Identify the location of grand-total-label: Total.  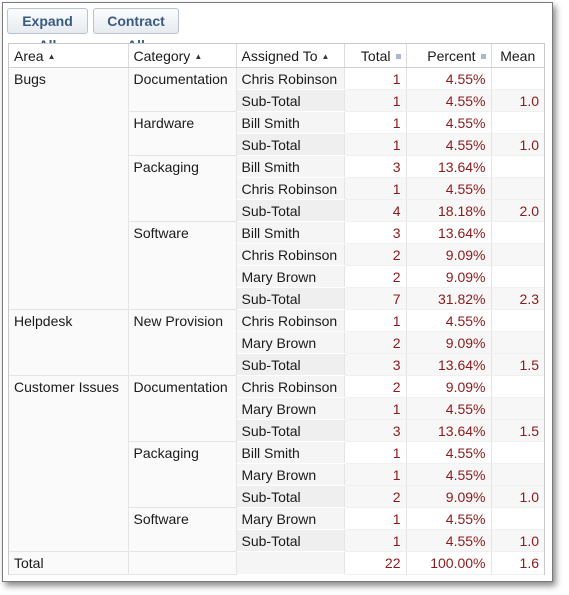
(69, 563).